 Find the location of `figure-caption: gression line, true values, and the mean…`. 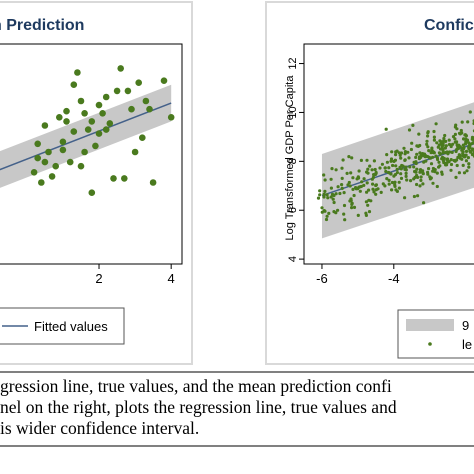

figure-caption: gression line, true values, and the mean… is located at coordinates (237, 407).